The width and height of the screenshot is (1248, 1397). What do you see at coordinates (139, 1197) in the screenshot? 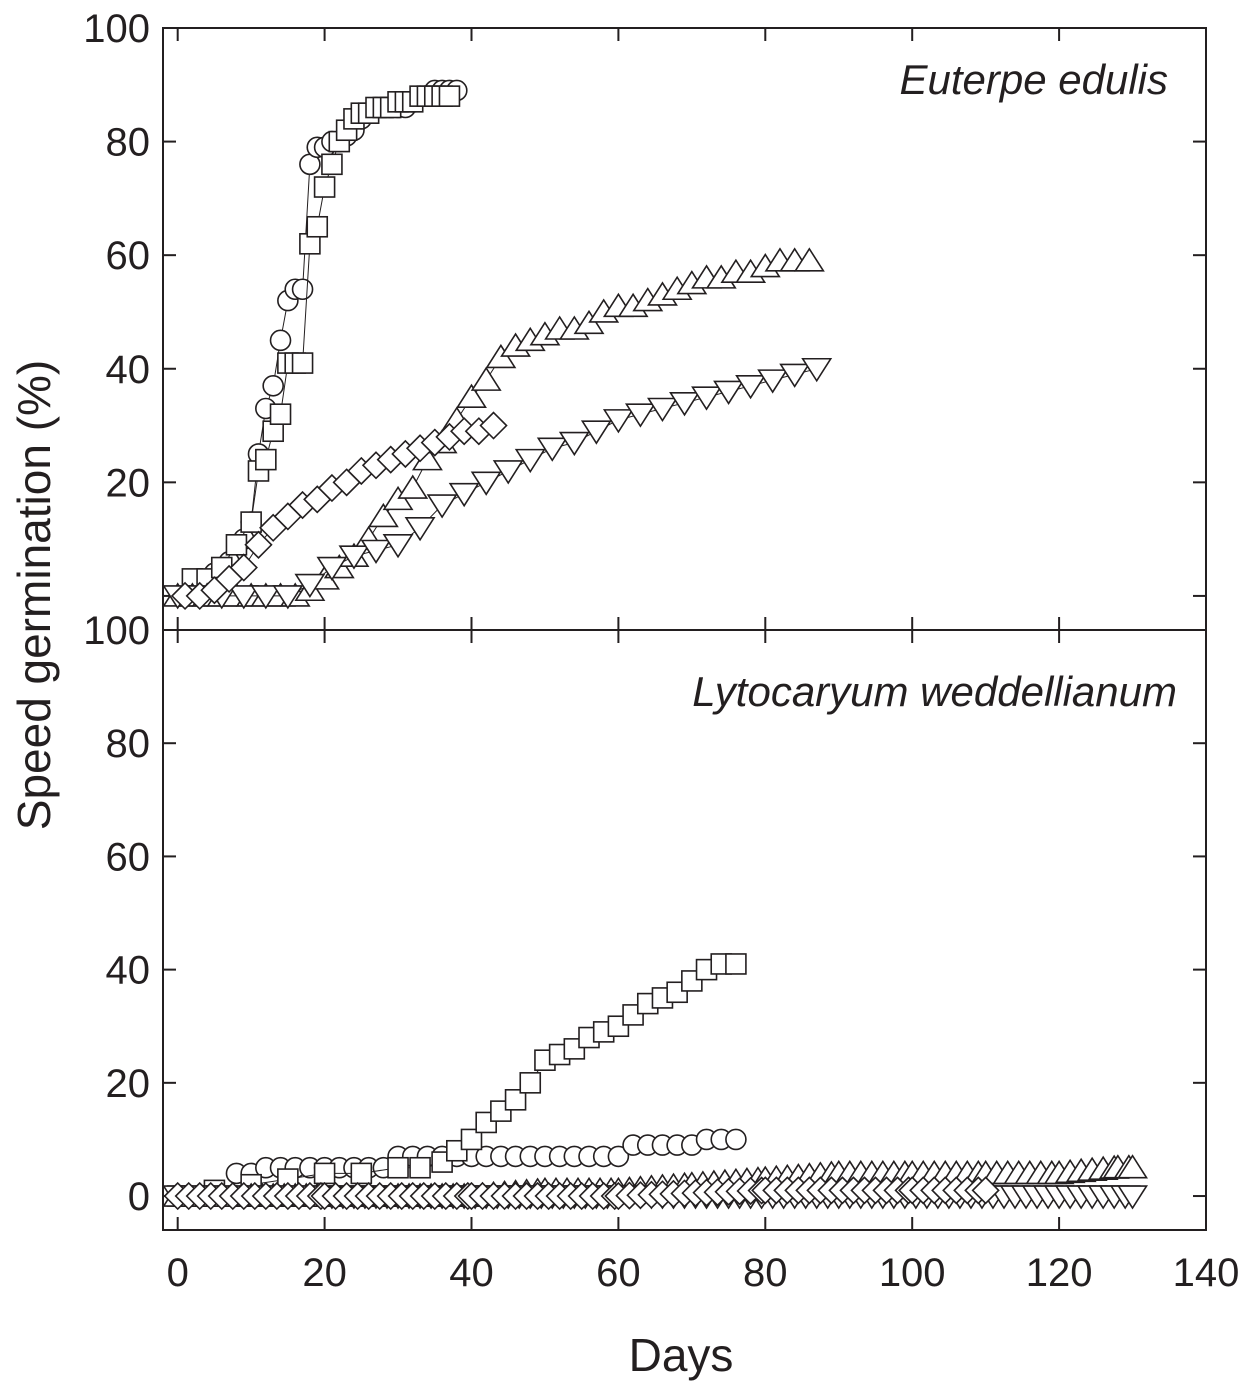
I see `y-tick-label: 0` at bounding box center [139, 1197].